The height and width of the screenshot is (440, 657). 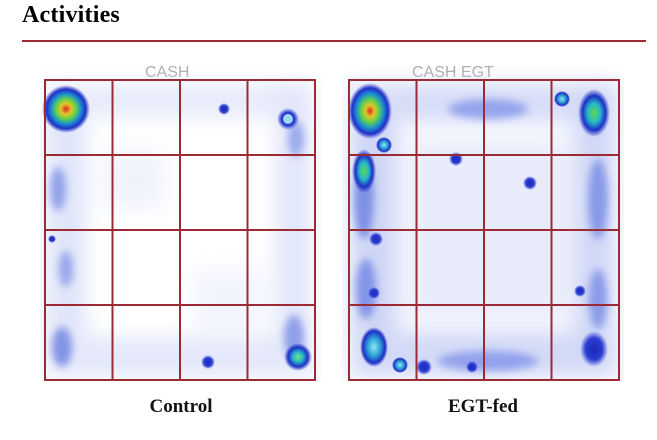 What do you see at coordinates (181, 406) in the screenshot?
I see `control-caption: Control` at bounding box center [181, 406].